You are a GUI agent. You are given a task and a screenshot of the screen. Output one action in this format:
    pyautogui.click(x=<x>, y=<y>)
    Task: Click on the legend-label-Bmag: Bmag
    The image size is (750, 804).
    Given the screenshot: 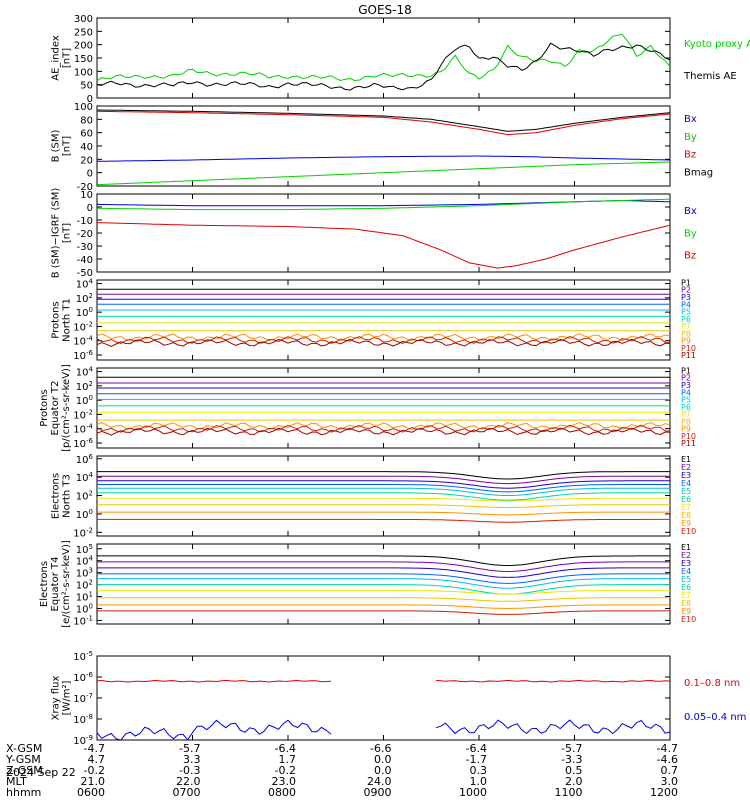 What is the action you would take?
    pyautogui.click(x=698, y=172)
    